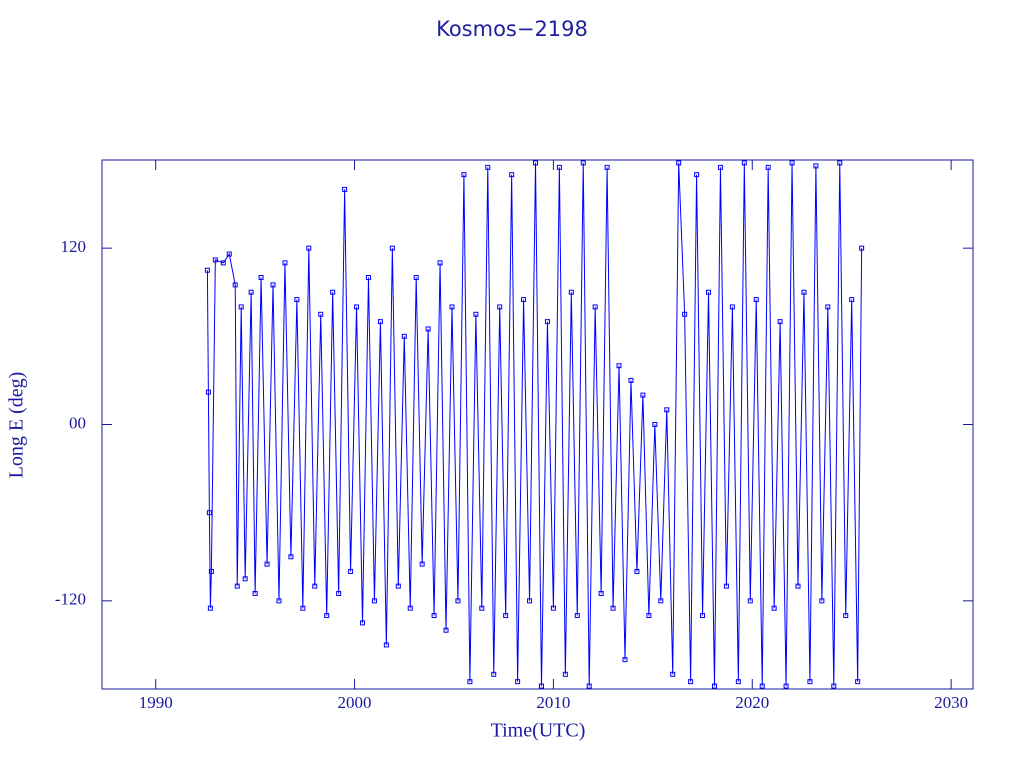  I want to click on y-tick-label: 00, so click(77, 422).